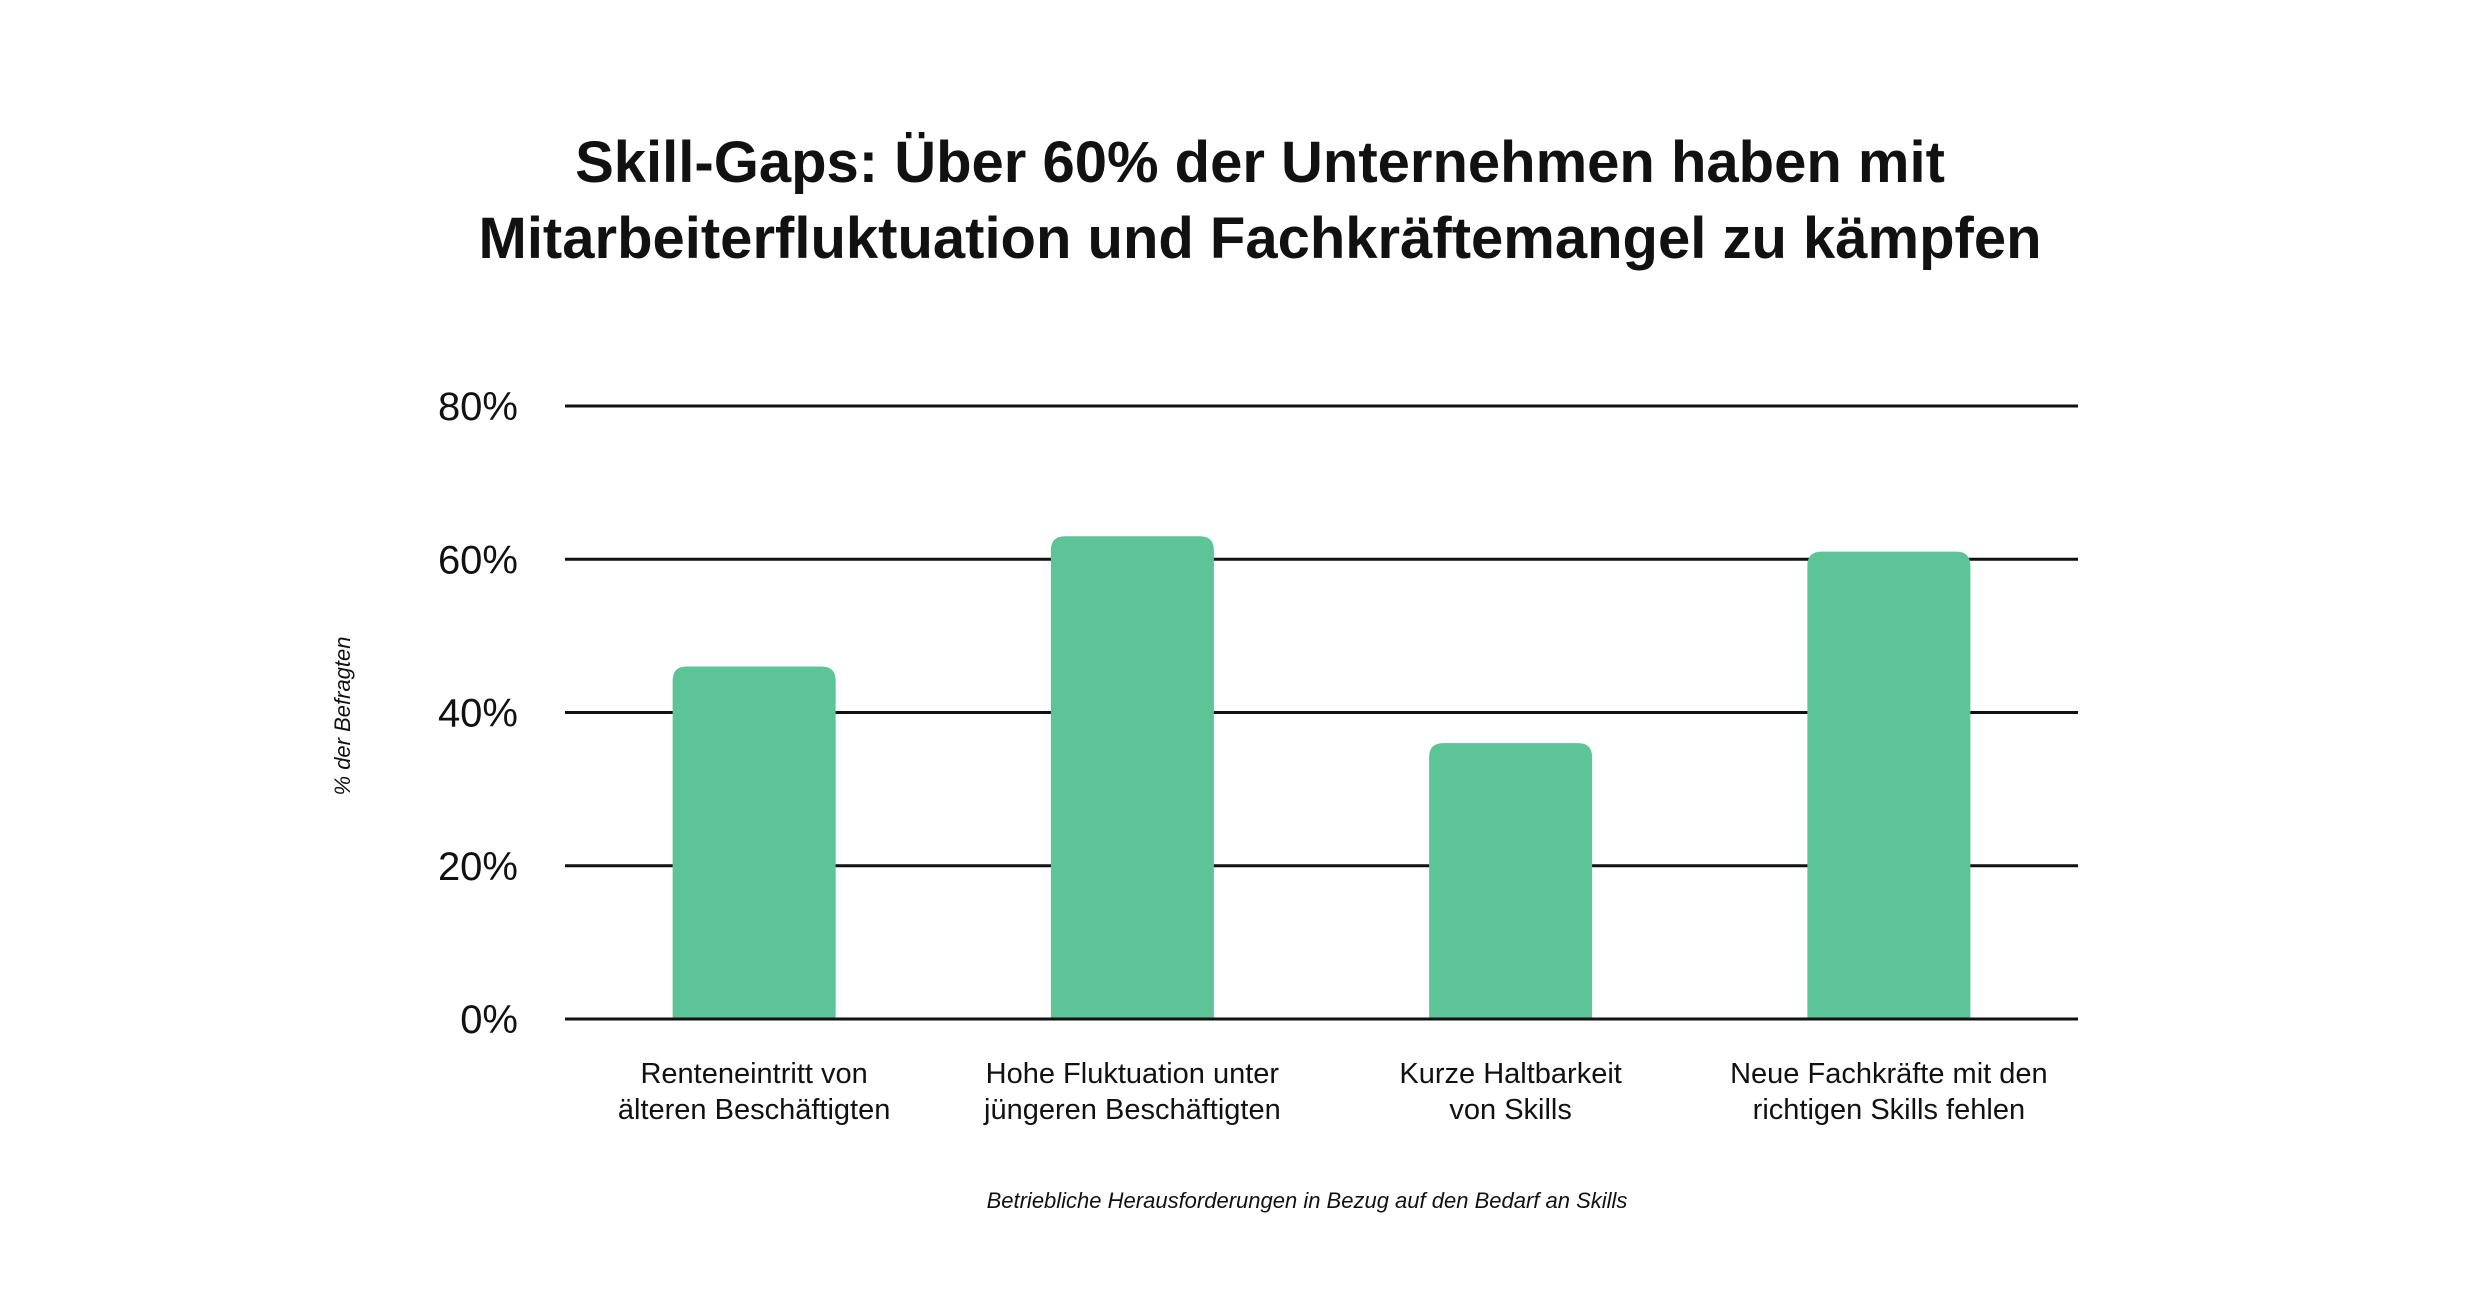  What do you see at coordinates (478, 867) in the screenshot?
I see `y-tick-label-20: 20%` at bounding box center [478, 867].